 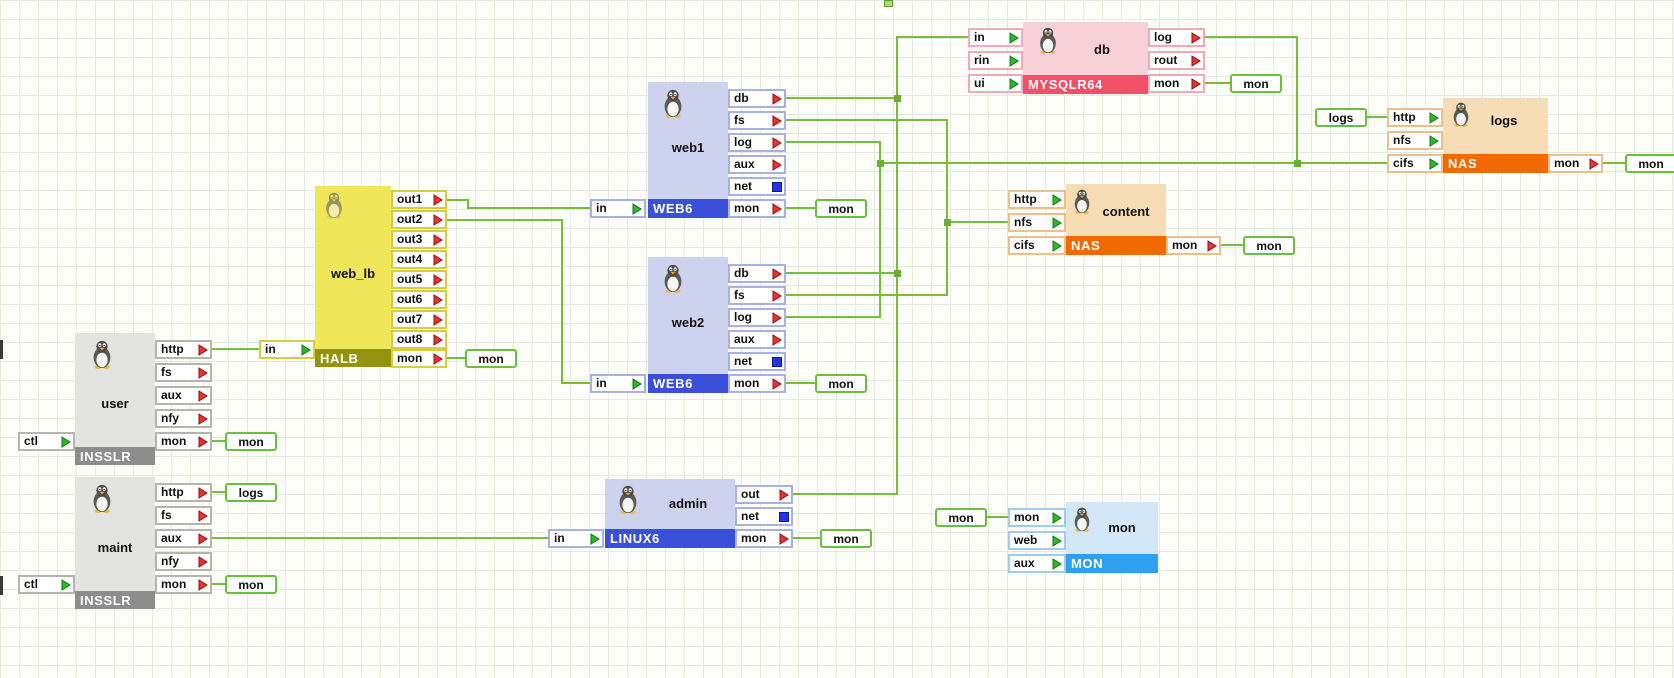 What do you see at coordinates (995, 60) in the screenshot?
I see `port-db-rin-in: rin` at bounding box center [995, 60].